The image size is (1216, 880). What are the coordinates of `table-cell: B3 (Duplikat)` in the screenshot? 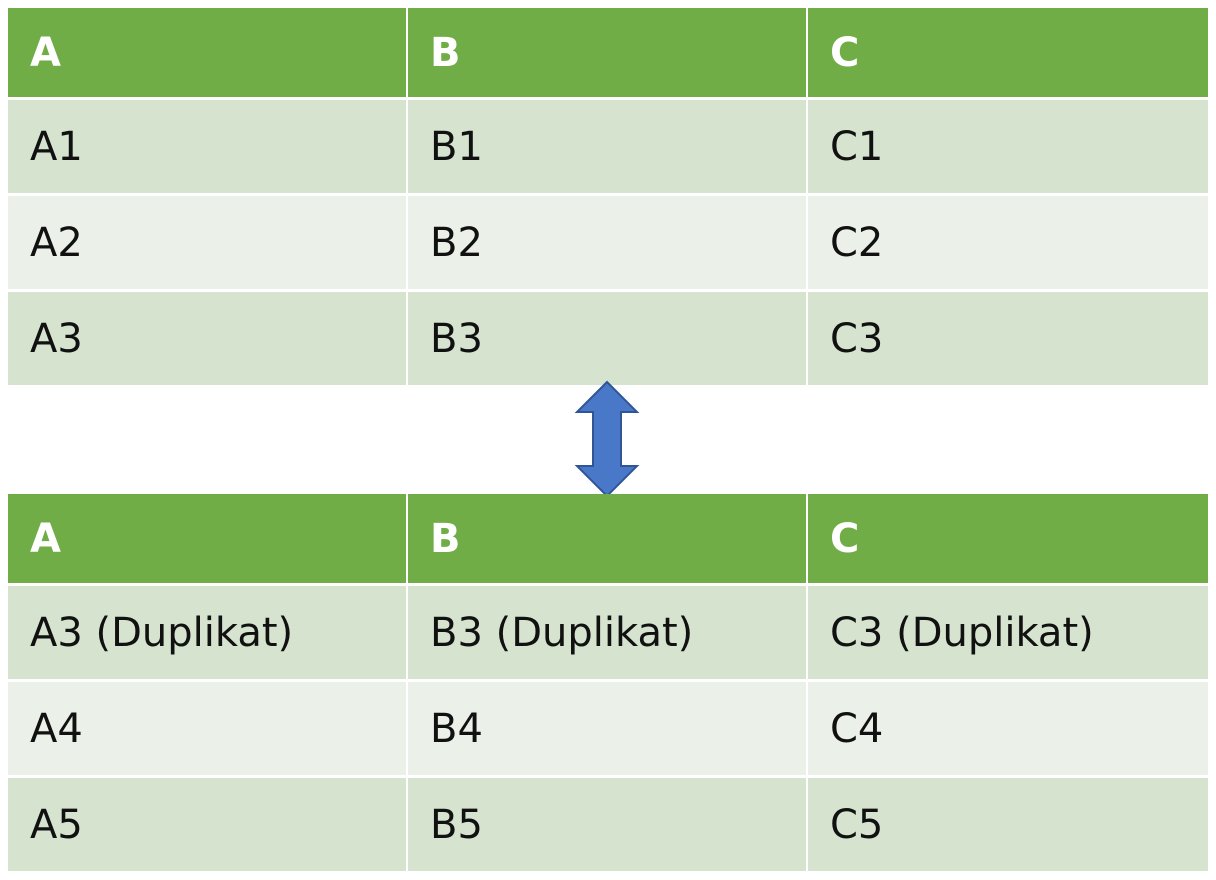 It's located at (607, 632).